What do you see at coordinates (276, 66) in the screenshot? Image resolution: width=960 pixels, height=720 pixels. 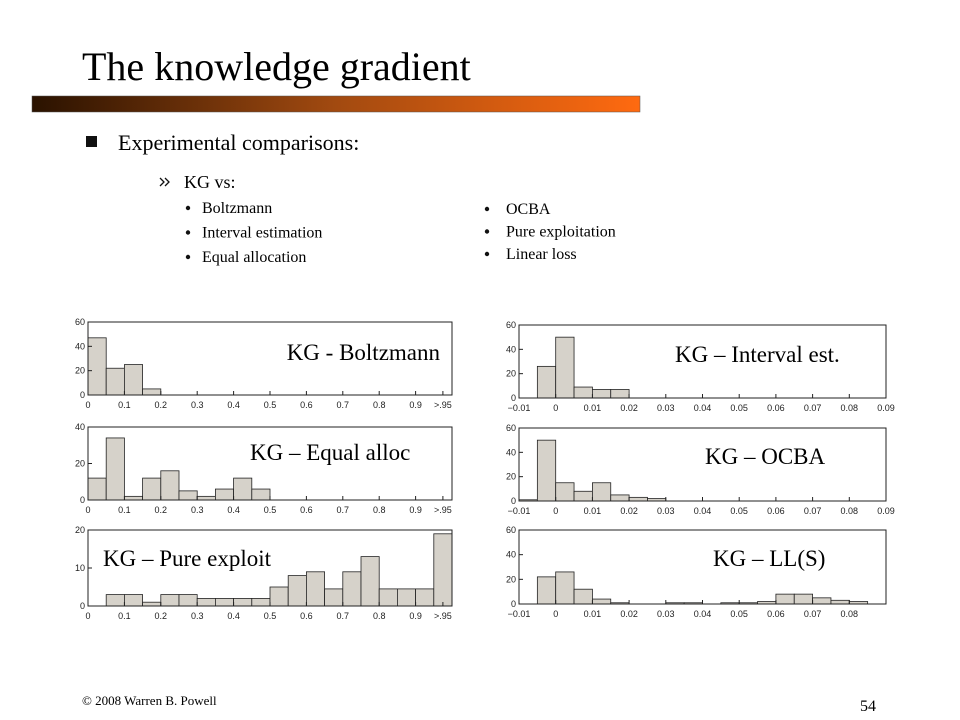 I see `slide-title: The knowledge gradient` at bounding box center [276, 66].